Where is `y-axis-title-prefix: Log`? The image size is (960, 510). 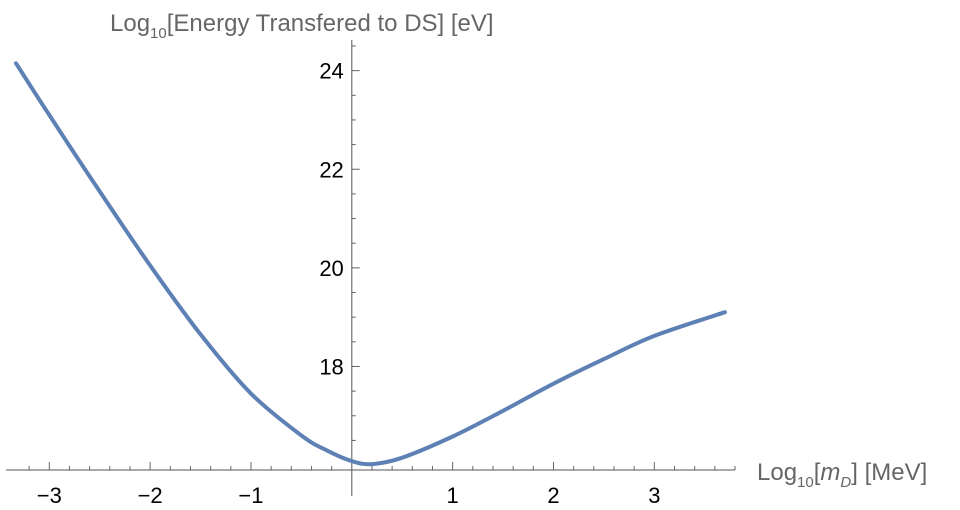 y-axis-title-prefix: Log is located at coordinates (130, 23).